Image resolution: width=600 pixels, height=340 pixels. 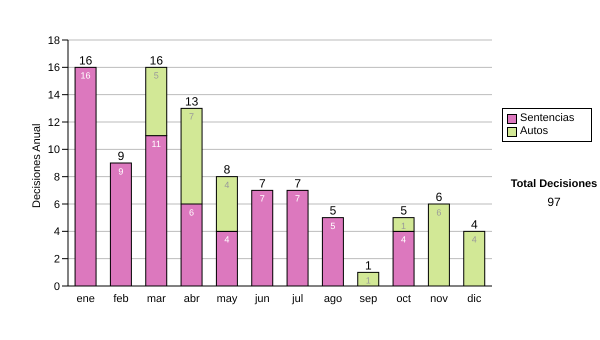 What do you see at coordinates (368, 298) in the screenshot?
I see `x-tick-label: sep` at bounding box center [368, 298].